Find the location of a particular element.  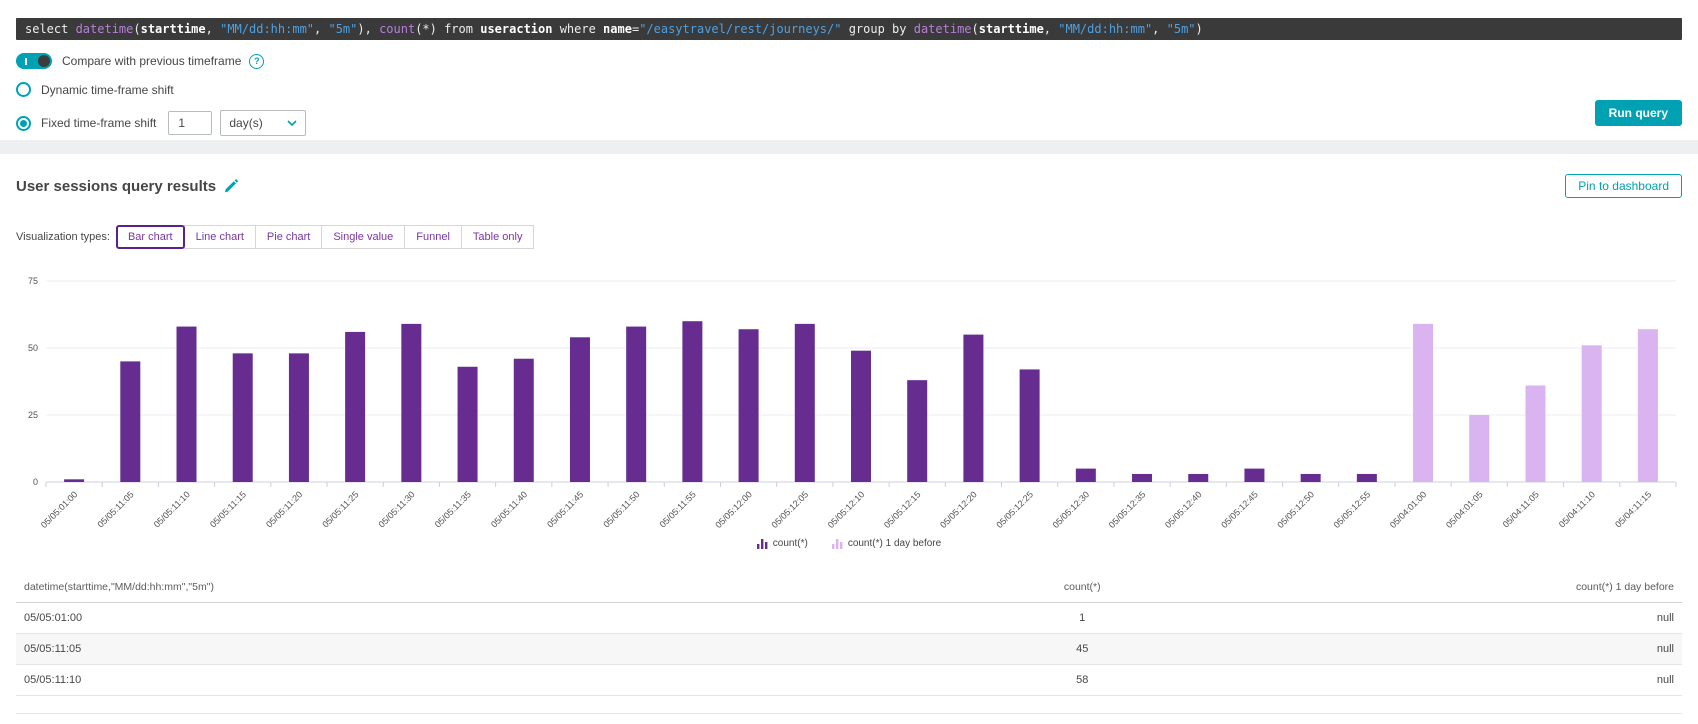

shift-unit-select: day(s) is located at coordinates (263, 123).